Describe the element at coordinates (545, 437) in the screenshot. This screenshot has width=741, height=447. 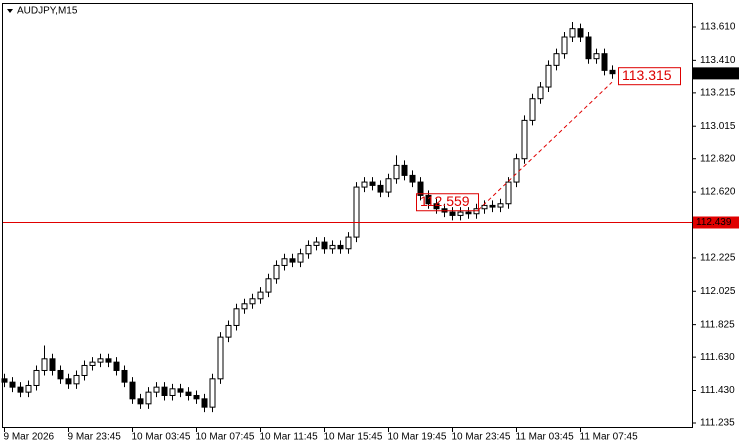
I see `x-tick-label: 11 Mar 03:45` at that location.